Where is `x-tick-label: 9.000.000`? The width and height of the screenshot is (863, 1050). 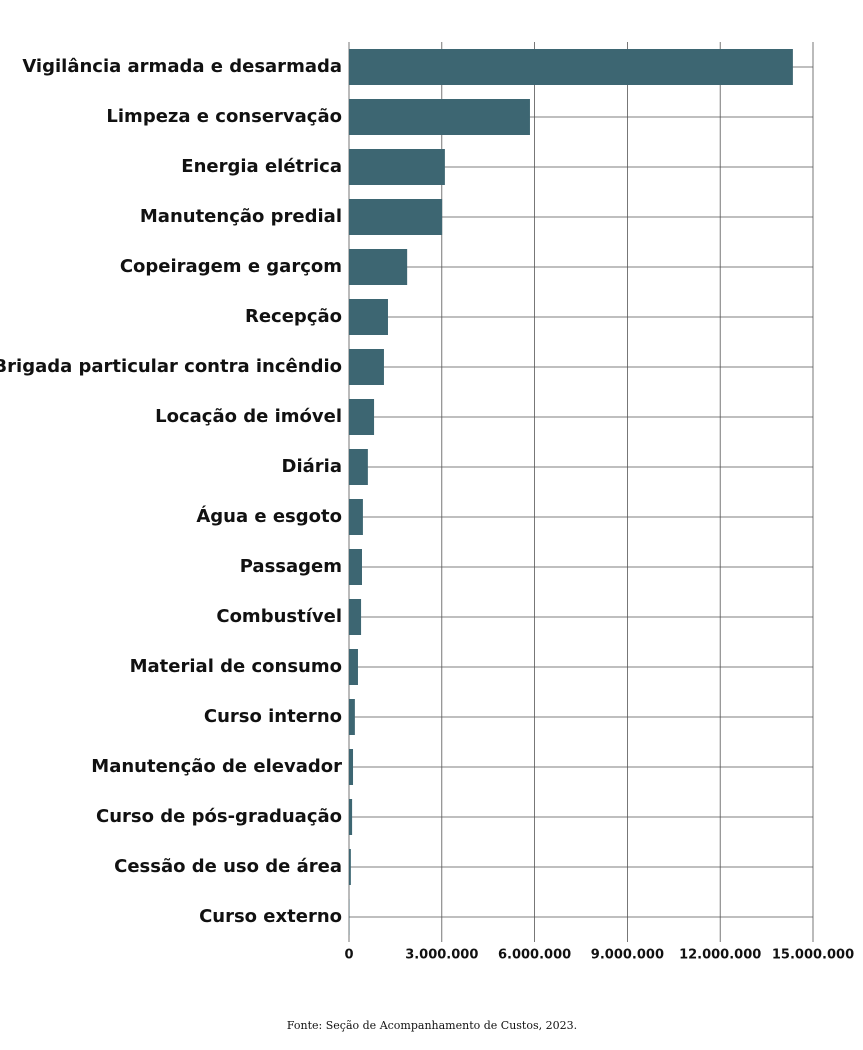
x-tick-label: 9.000.000 is located at coordinates (627, 955).